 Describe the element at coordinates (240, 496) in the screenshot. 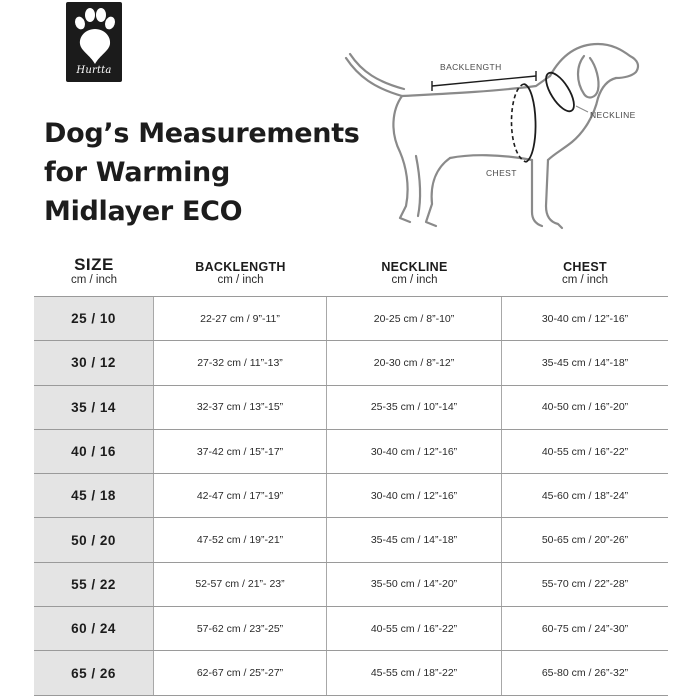

I see `backlength-cell: 42-47 cm / 17”-19”` at that location.